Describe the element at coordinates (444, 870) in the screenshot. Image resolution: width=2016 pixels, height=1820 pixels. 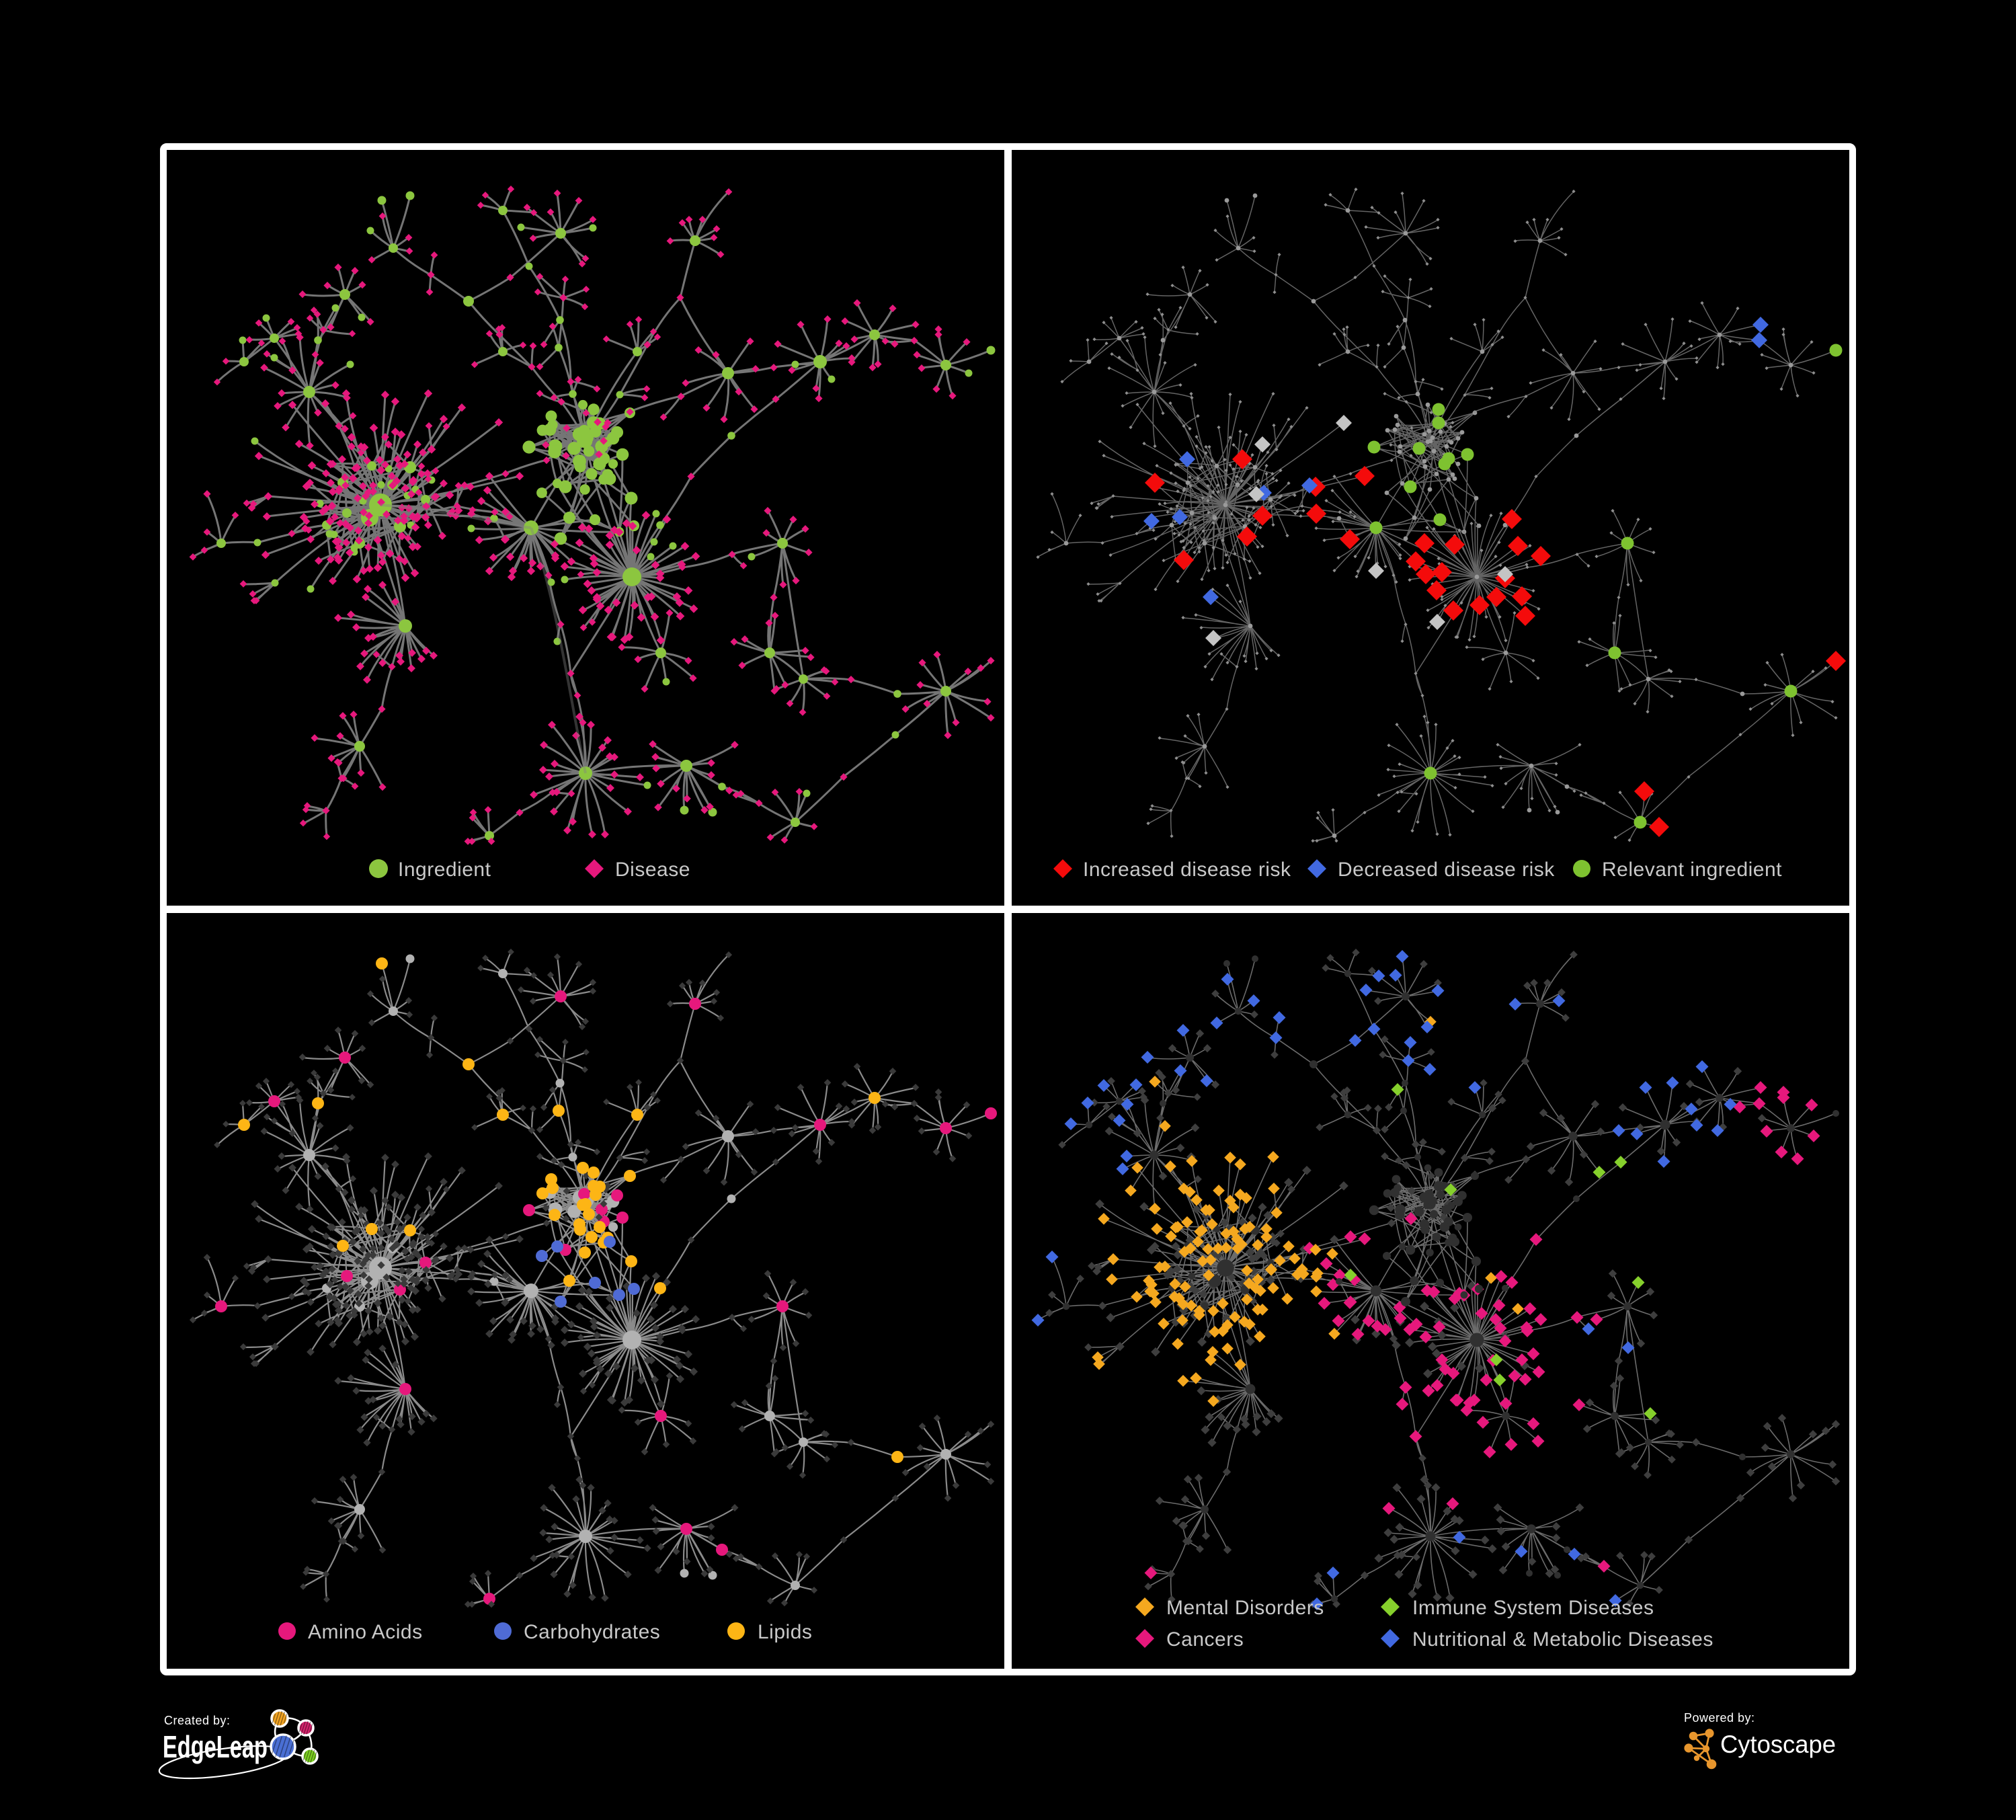
I see `svg-text: Ingredient` at that location.